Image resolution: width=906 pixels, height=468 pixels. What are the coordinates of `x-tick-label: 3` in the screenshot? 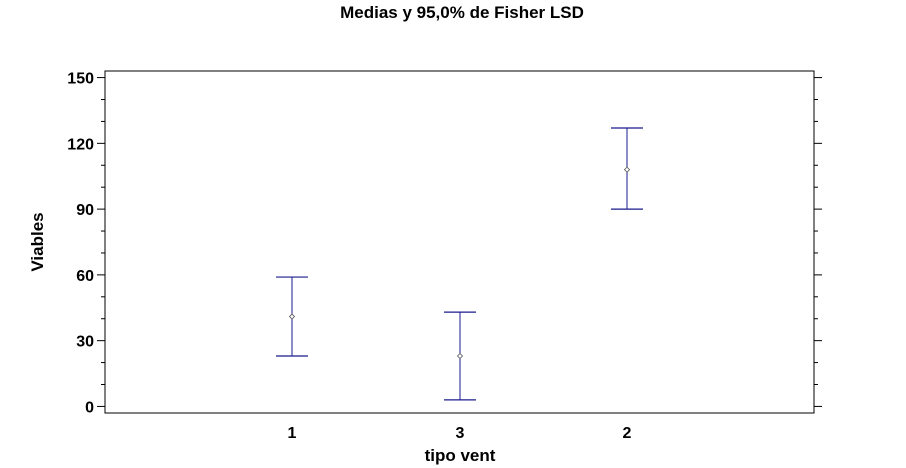 It's located at (460, 433).